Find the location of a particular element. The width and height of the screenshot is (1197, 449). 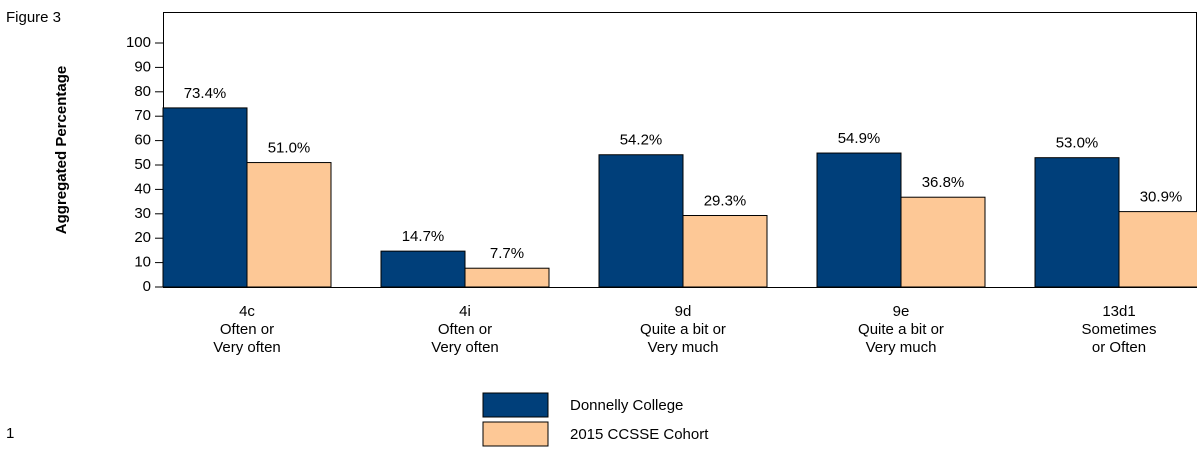

x-tick-label-line: Sometimes is located at coordinates (1118, 329).